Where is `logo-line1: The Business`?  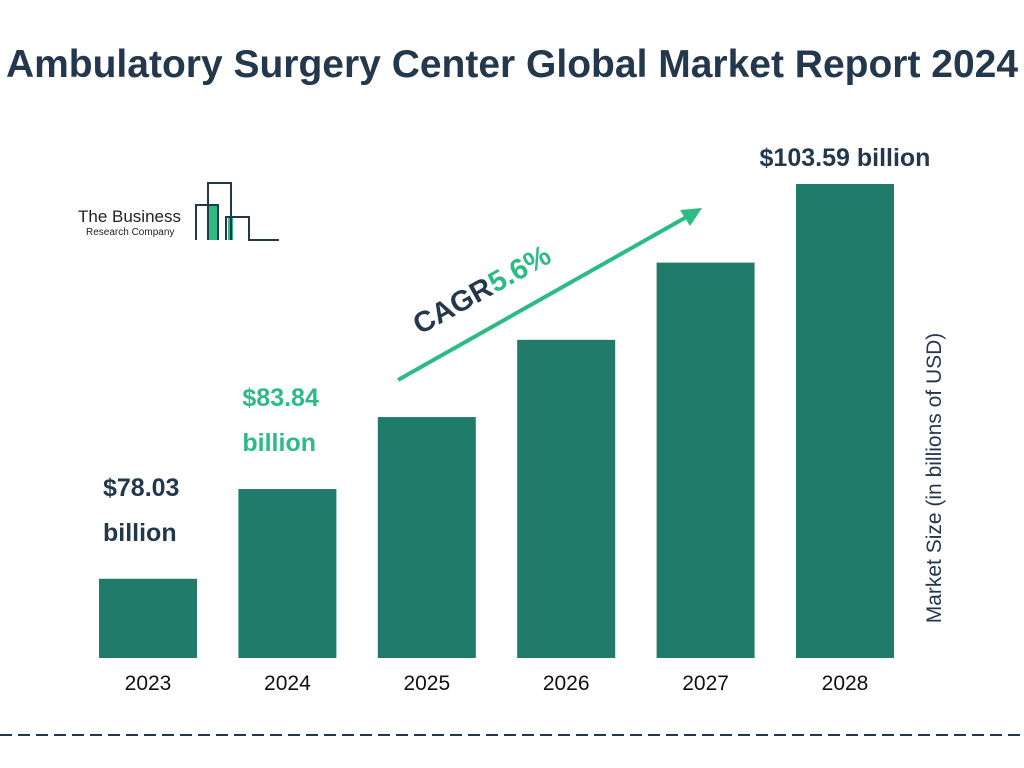 logo-line1: The Business is located at coordinates (129, 216).